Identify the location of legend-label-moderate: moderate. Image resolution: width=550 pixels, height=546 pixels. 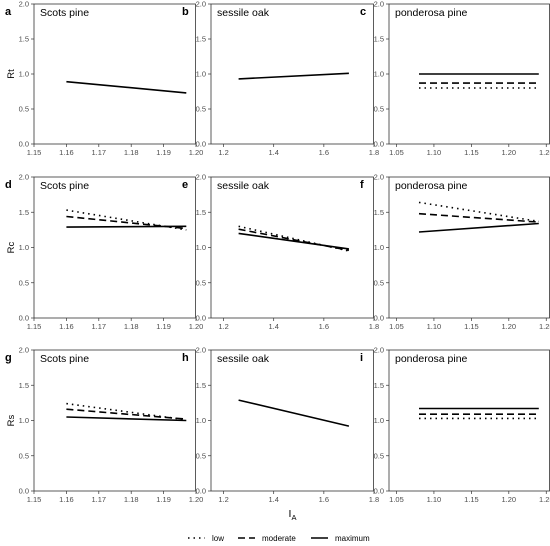
(279, 538).